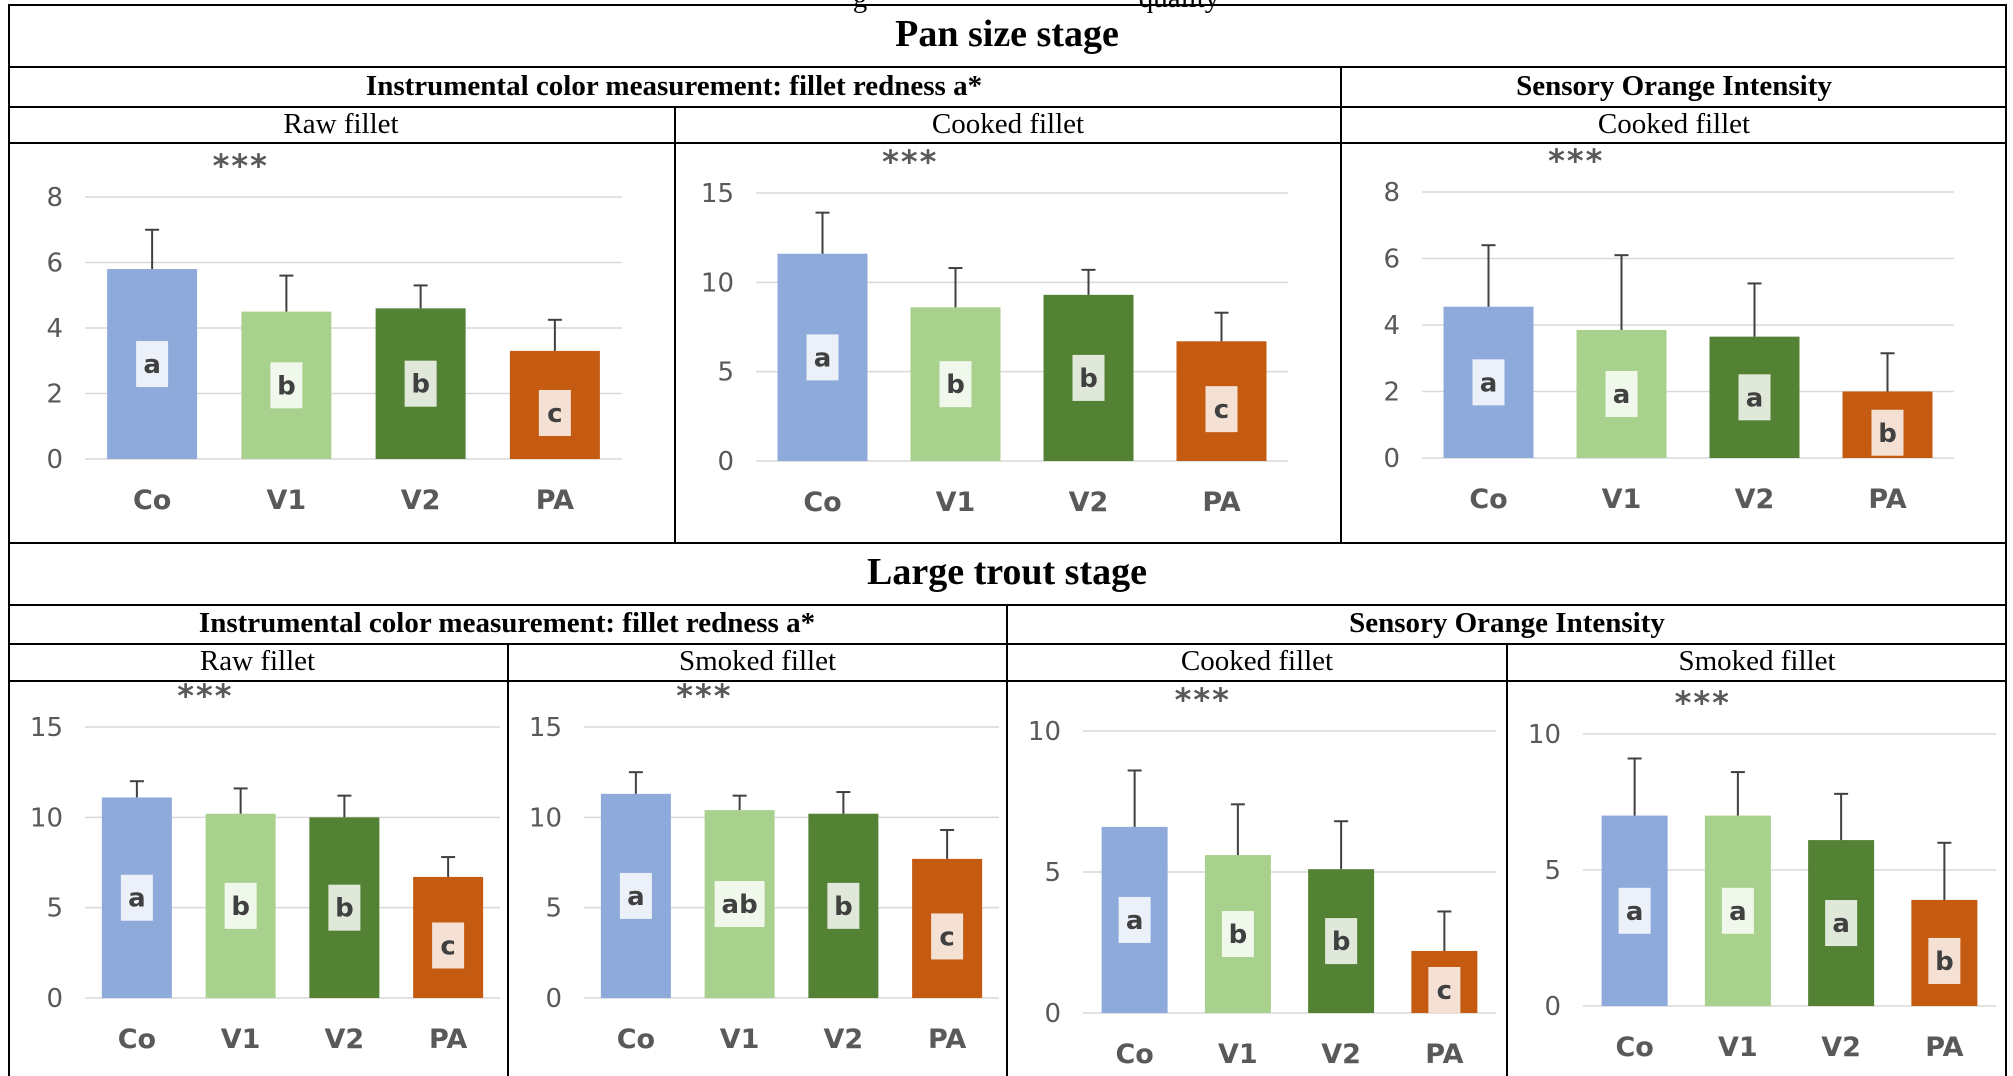  I want to click on chart-svg: 0 5 10 15 *** a Co ab V1 b V2 c PA, so click(764, 868).